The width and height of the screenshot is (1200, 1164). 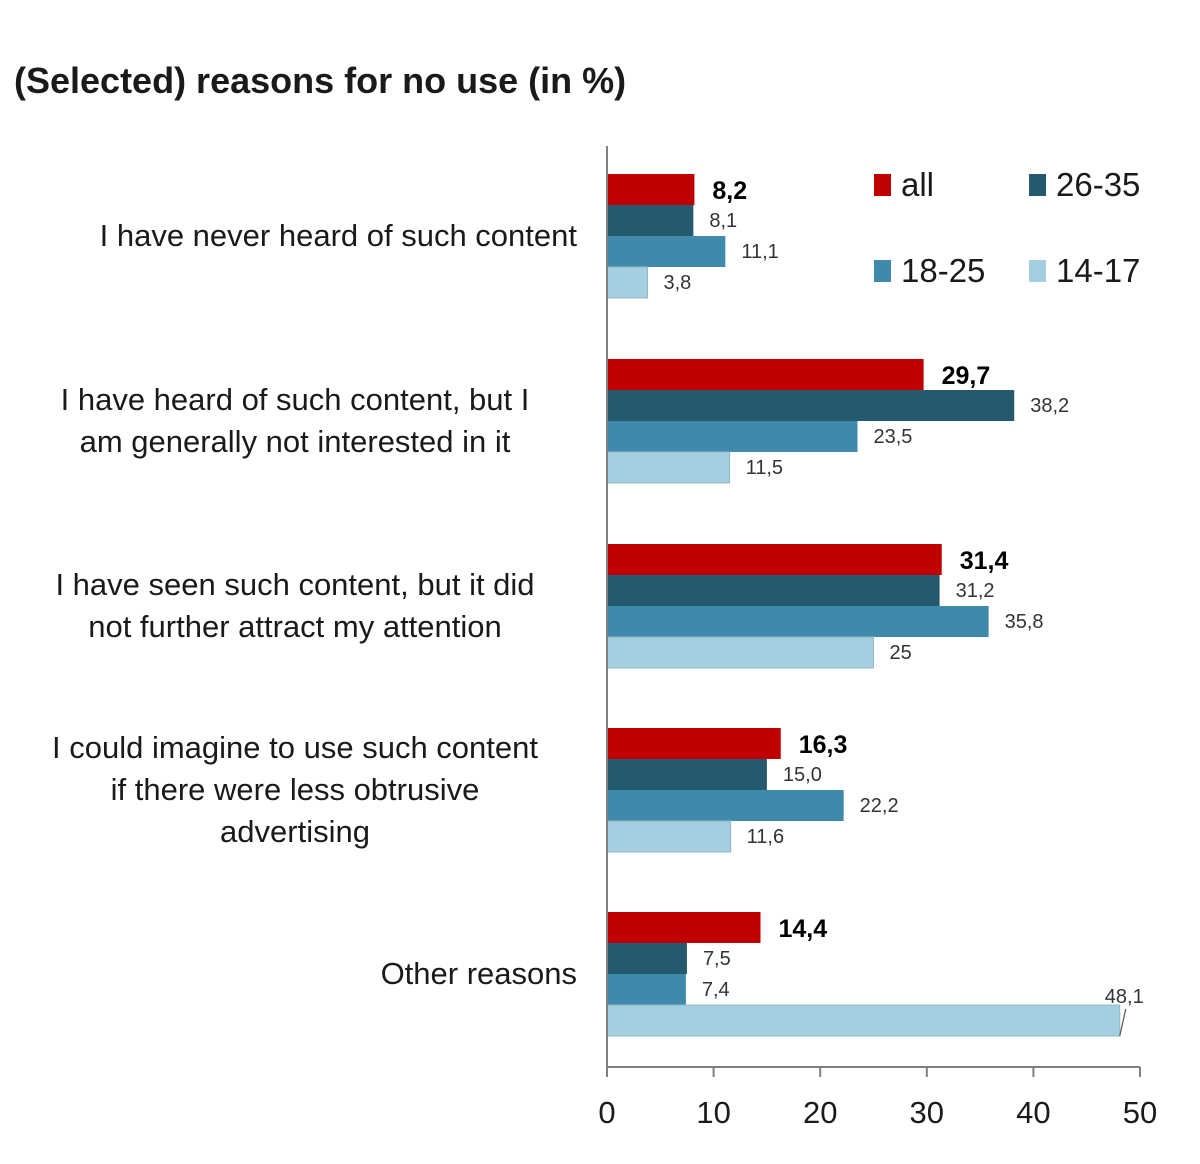 What do you see at coordinates (294, 584) in the screenshot?
I see `category-label-2-line-0: I have seen such content, but it did` at bounding box center [294, 584].